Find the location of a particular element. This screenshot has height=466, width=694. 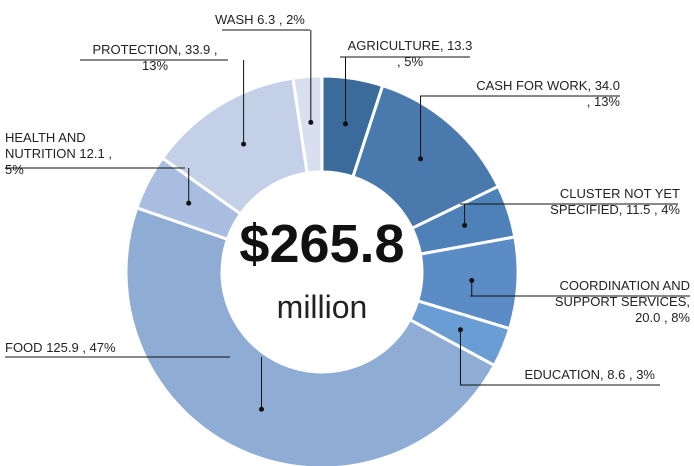

value-label: 13.3 , 5% is located at coordinates (434, 53).